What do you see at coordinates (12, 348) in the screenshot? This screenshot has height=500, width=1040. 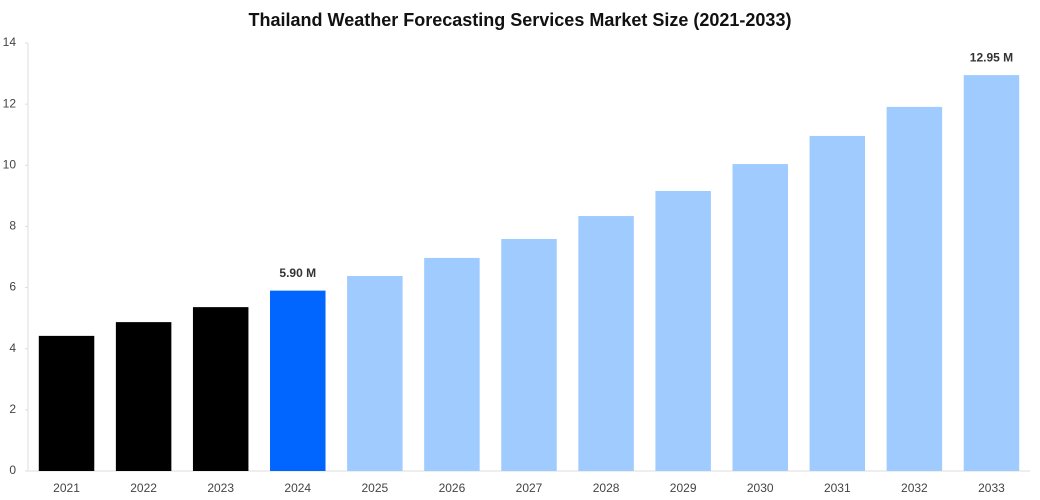 I see `y-tick-label: 4` at bounding box center [12, 348].